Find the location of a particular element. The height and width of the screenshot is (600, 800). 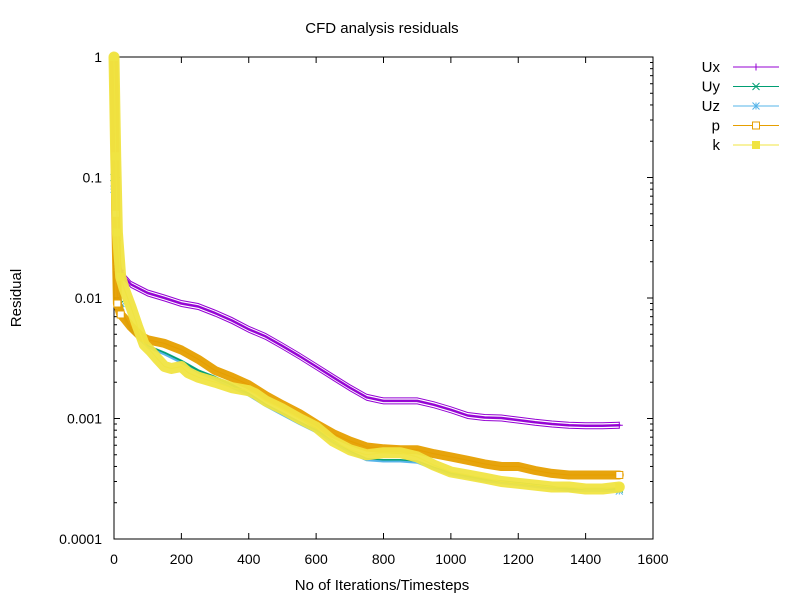

x-tick-label: 800 is located at coordinates (384, 559).